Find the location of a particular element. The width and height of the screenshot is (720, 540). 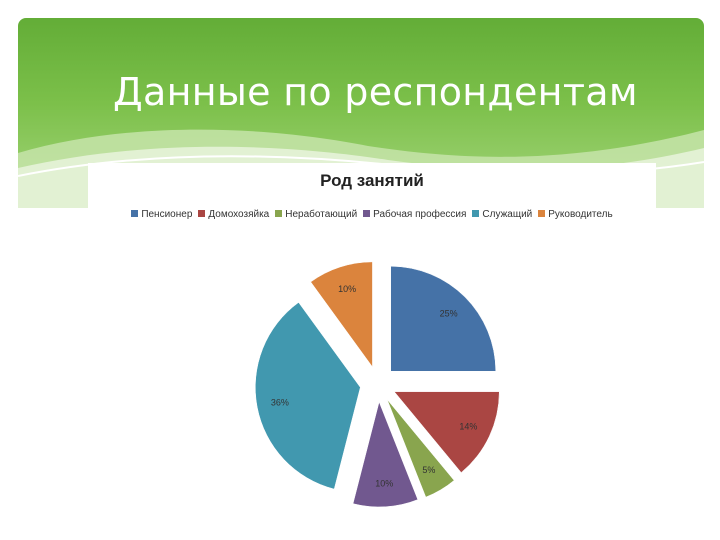

slice-label: 14% is located at coordinates (468, 427).